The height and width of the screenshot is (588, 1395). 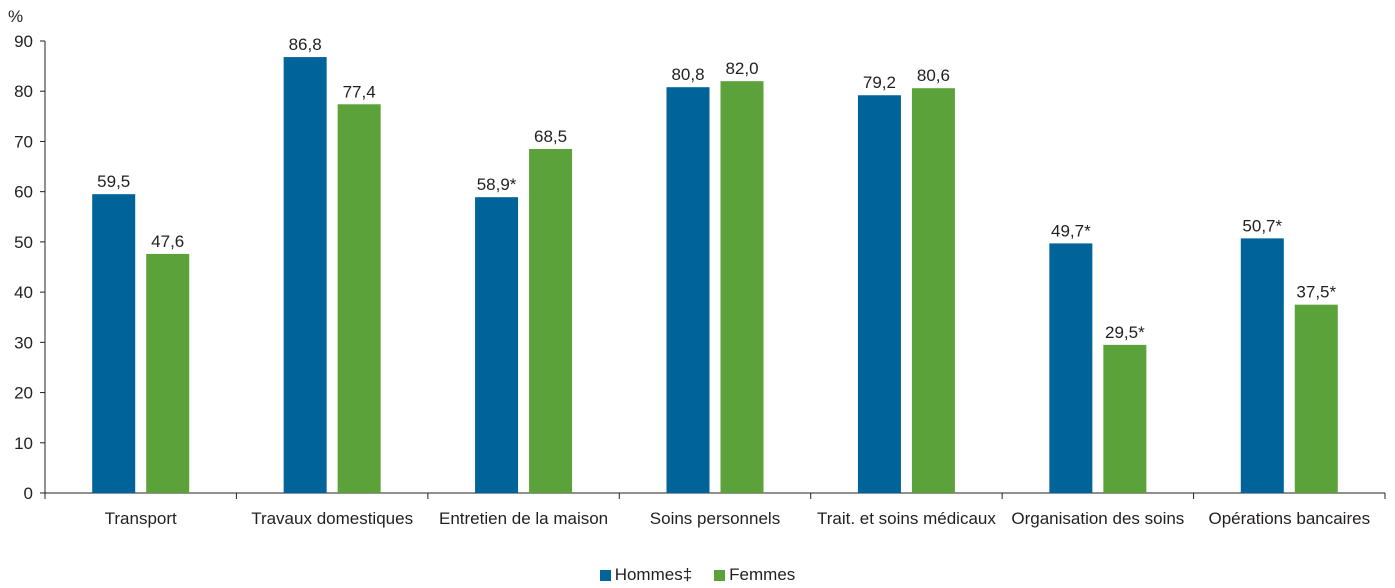 What do you see at coordinates (497, 184) in the screenshot?
I see `data-label: 58,9*` at bounding box center [497, 184].